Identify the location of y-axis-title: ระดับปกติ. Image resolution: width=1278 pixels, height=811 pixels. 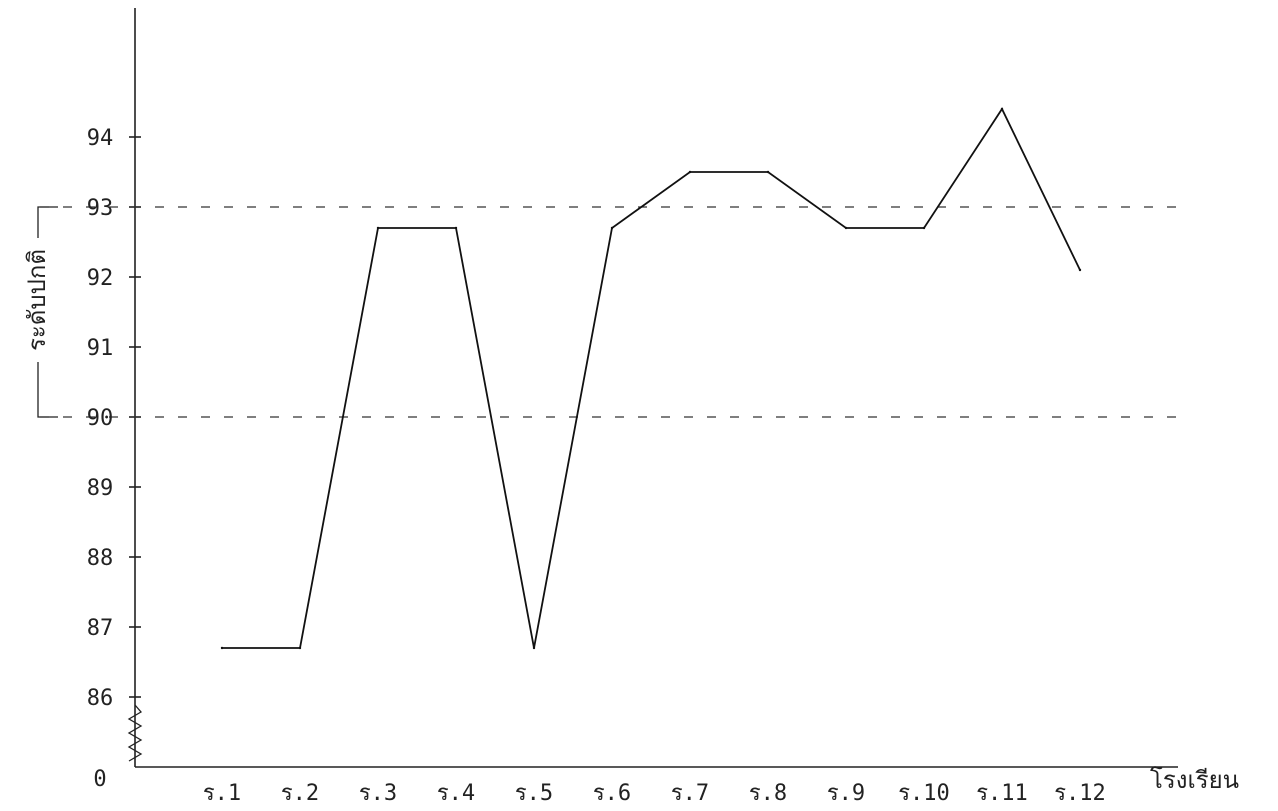
(37, 300).